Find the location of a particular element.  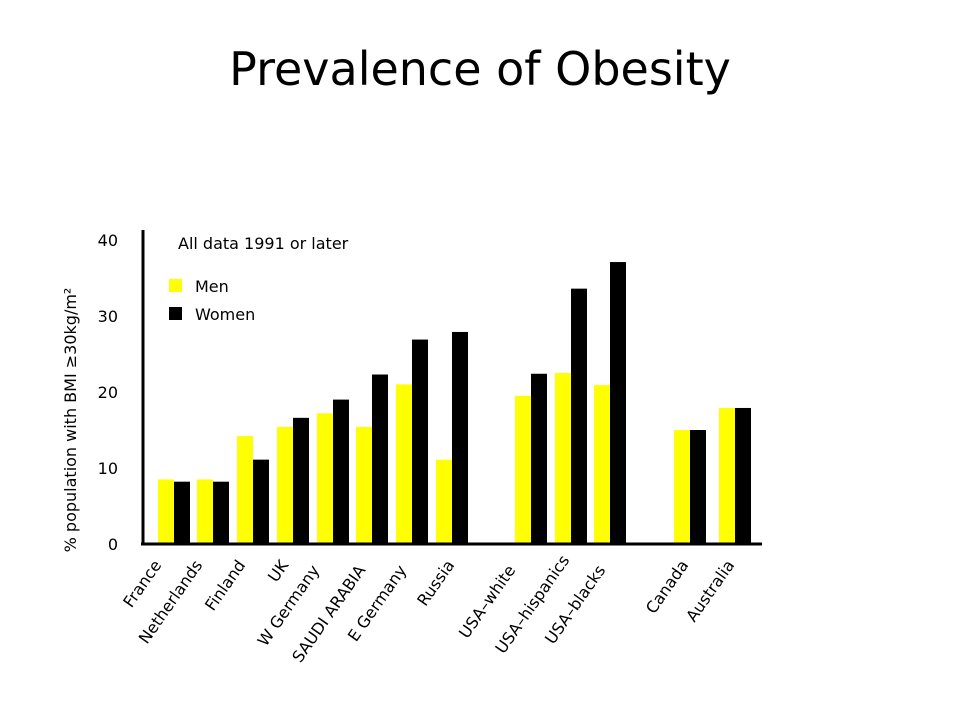

bar-men-uk is located at coordinates (285, 485).